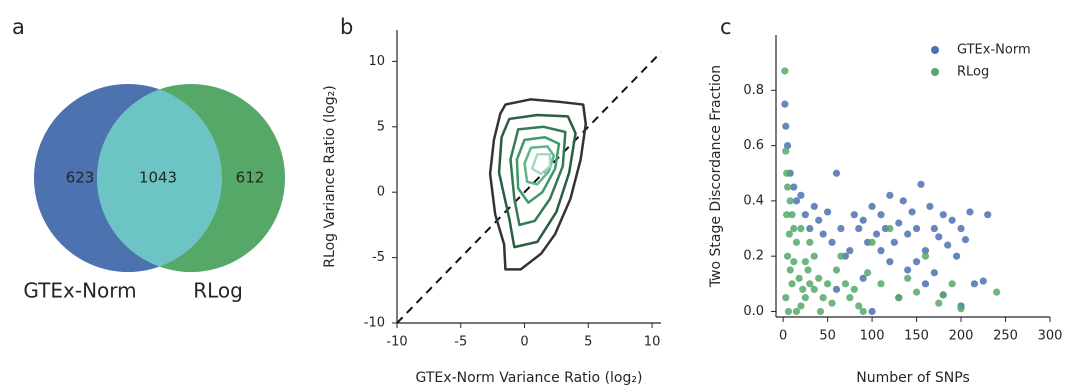  I want to click on y-tick-label: -5, so click(378, 257).